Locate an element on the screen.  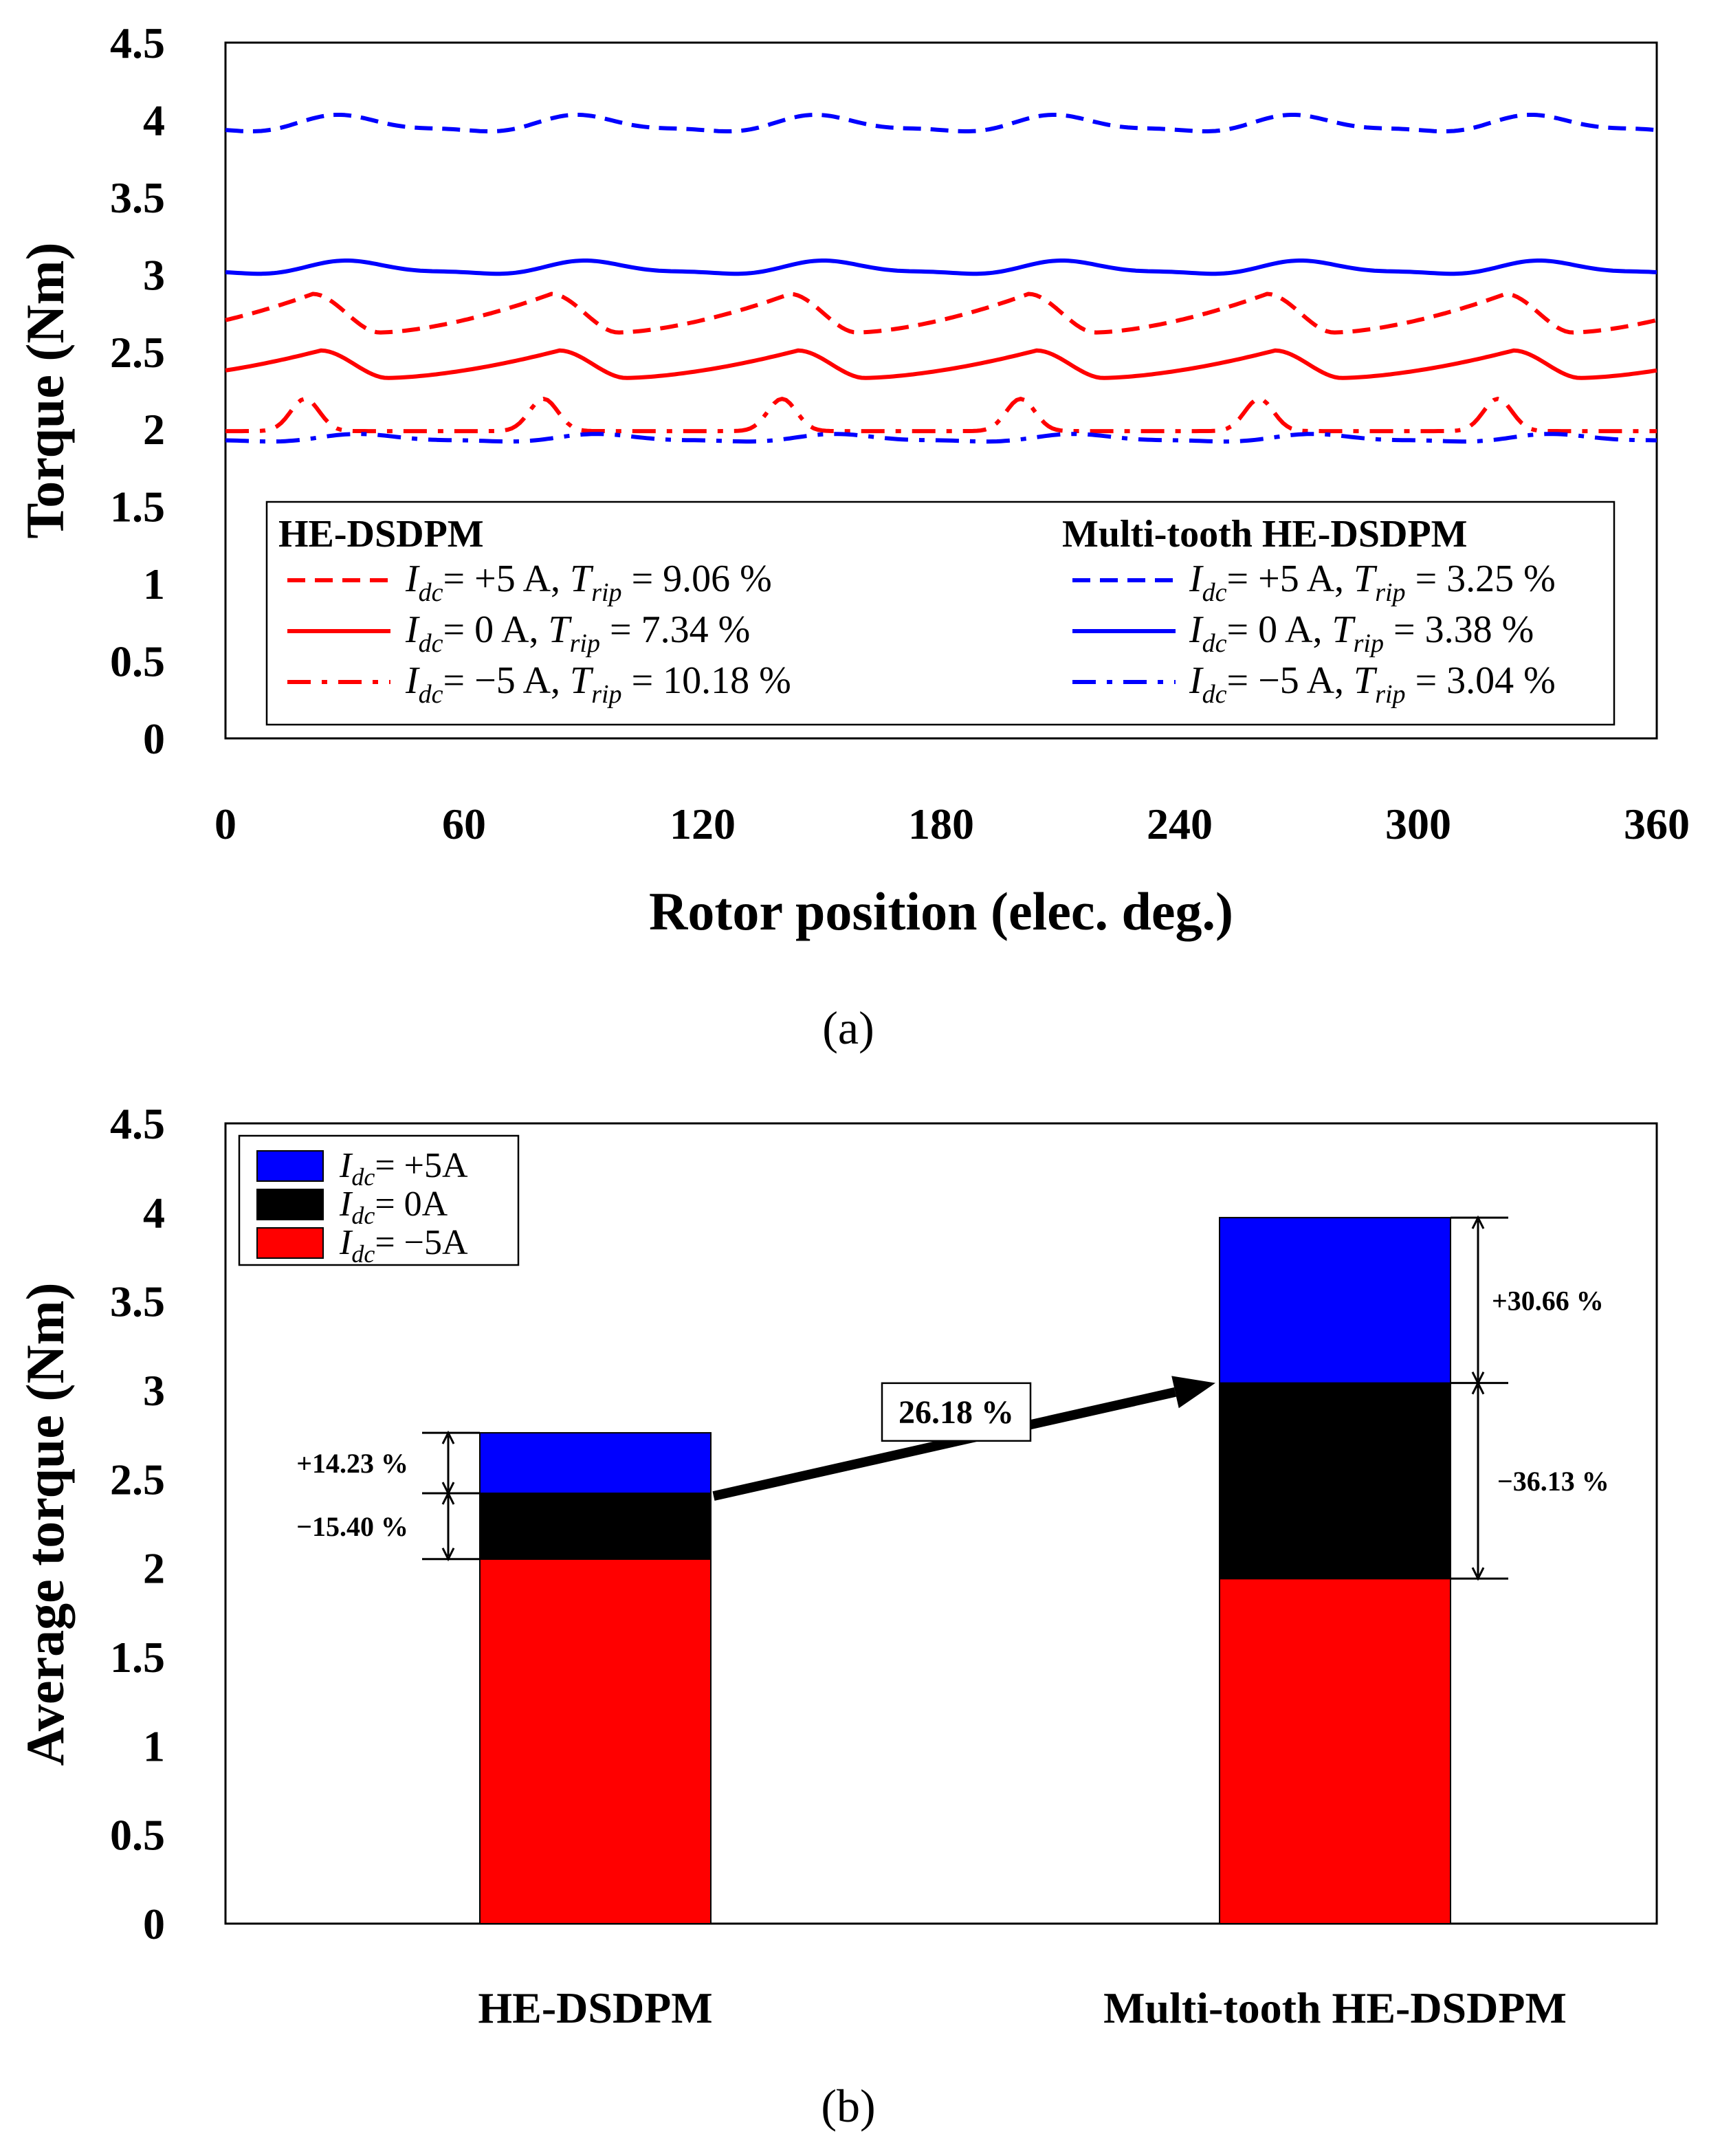
legend-idc-value: = −5 A, is located at coordinates (507, 680).